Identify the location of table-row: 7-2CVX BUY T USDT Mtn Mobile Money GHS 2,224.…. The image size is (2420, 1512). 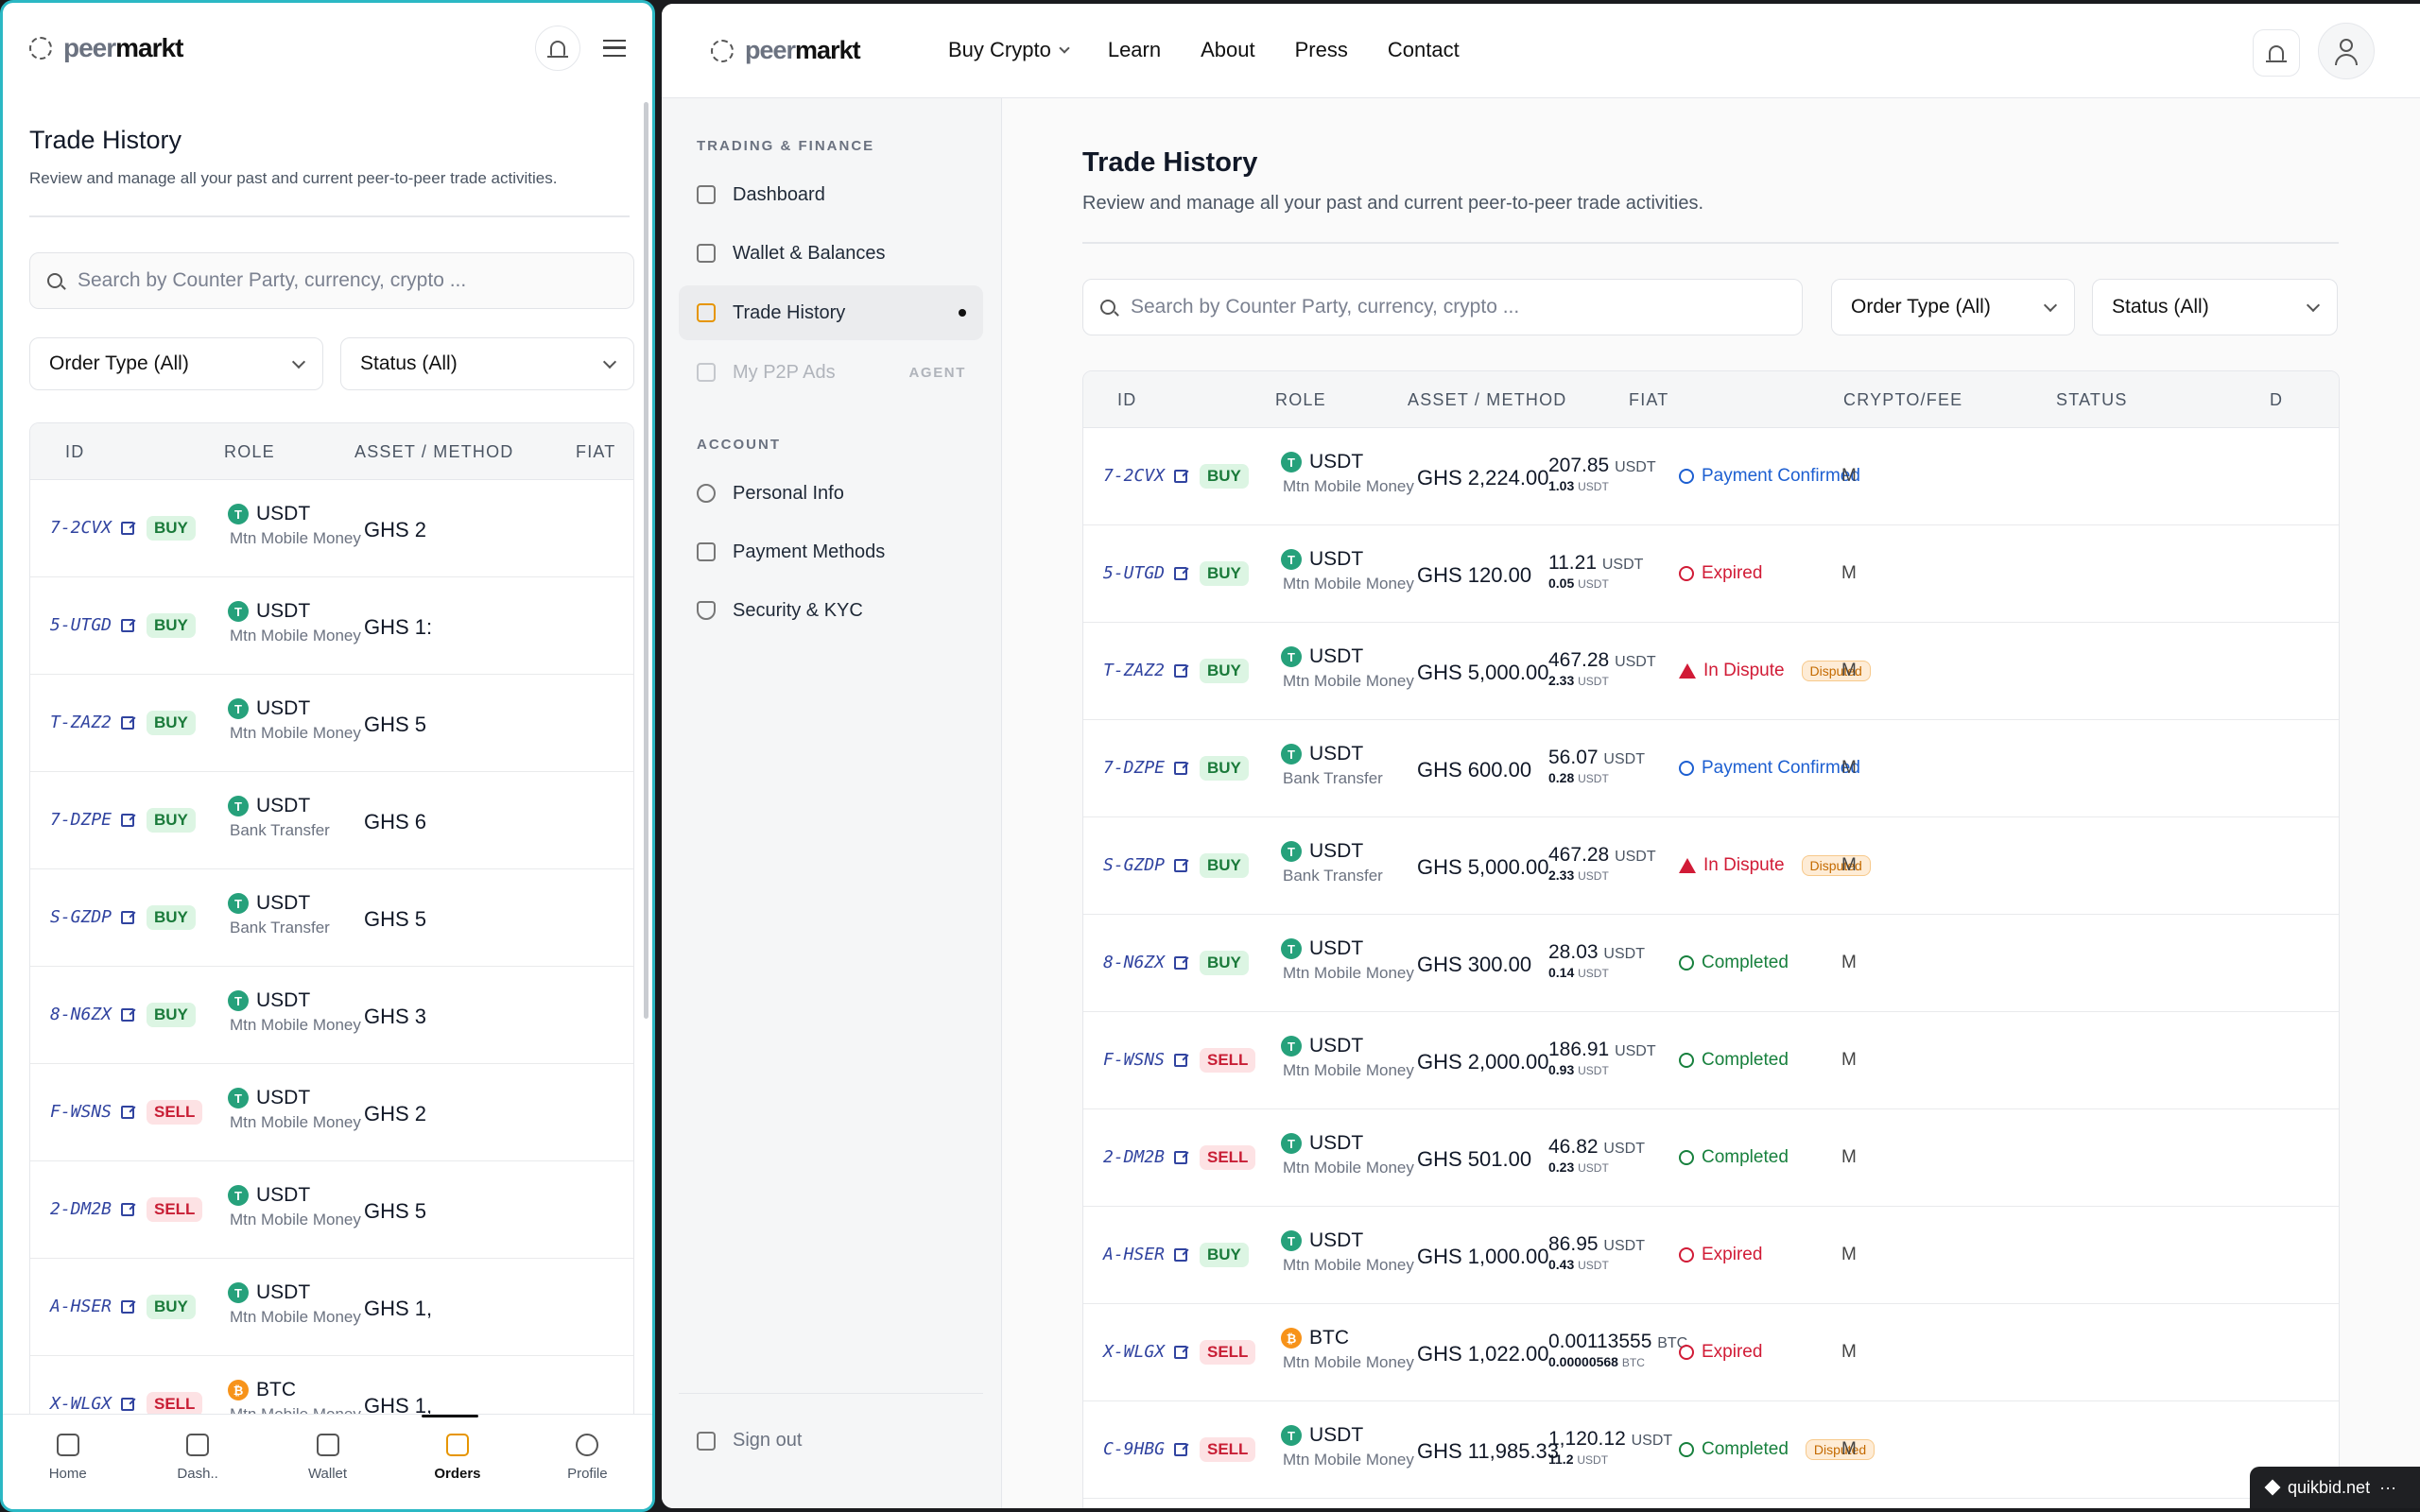
(1711, 476).